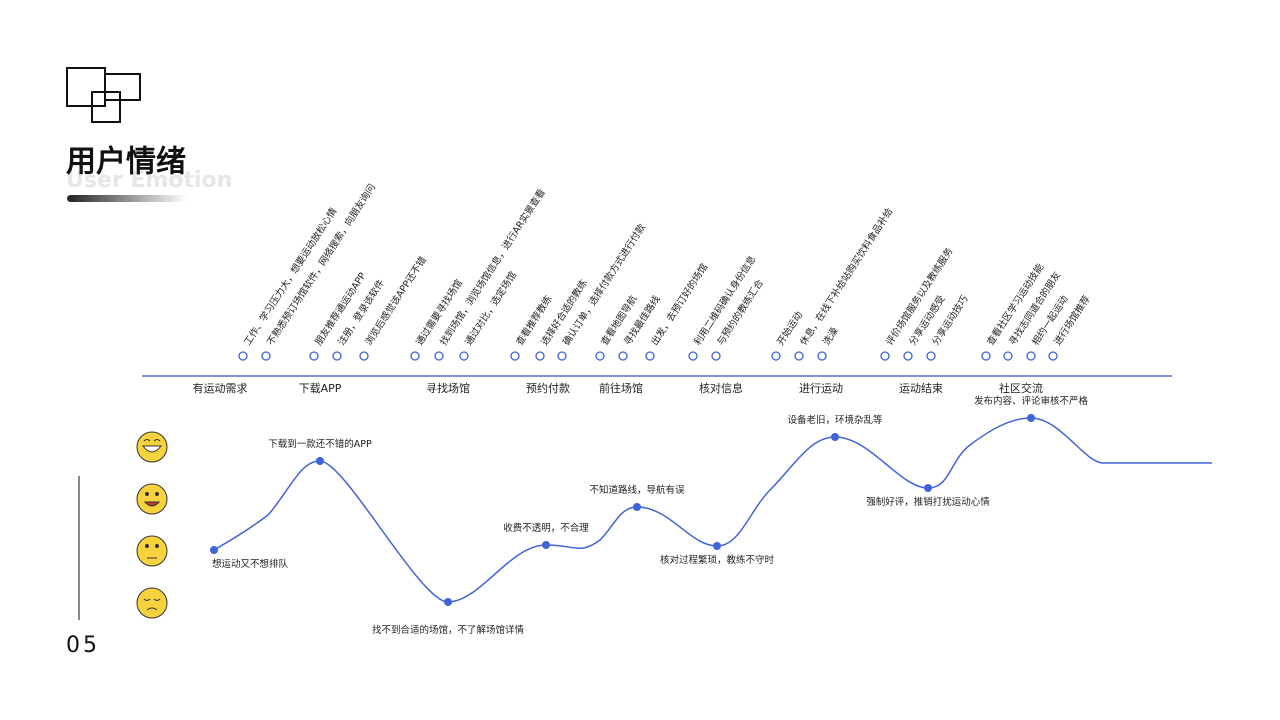 This screenshot has height=720, width=1280. I want to click on emotion-label: 想运动又不想排队, so click(250, 564).